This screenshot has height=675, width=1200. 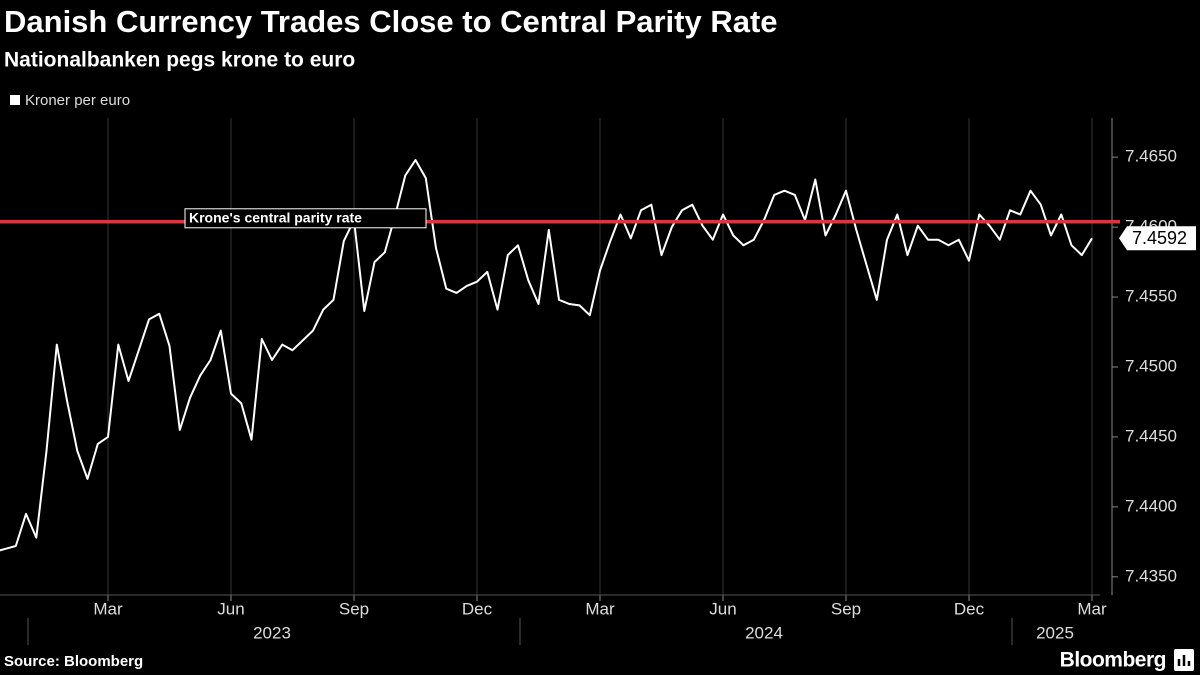 What do you see at coordinates (272, 632) in the screenshot?
I see `year-label: 2023` at bounding box center [272, 632].